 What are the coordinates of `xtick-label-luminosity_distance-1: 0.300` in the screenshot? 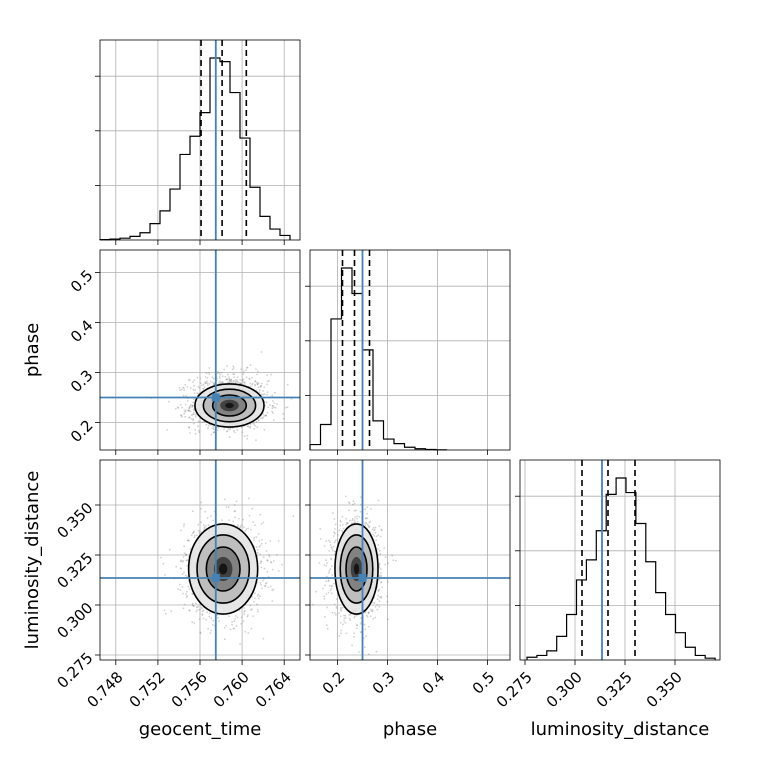 It's located at (564, 689).